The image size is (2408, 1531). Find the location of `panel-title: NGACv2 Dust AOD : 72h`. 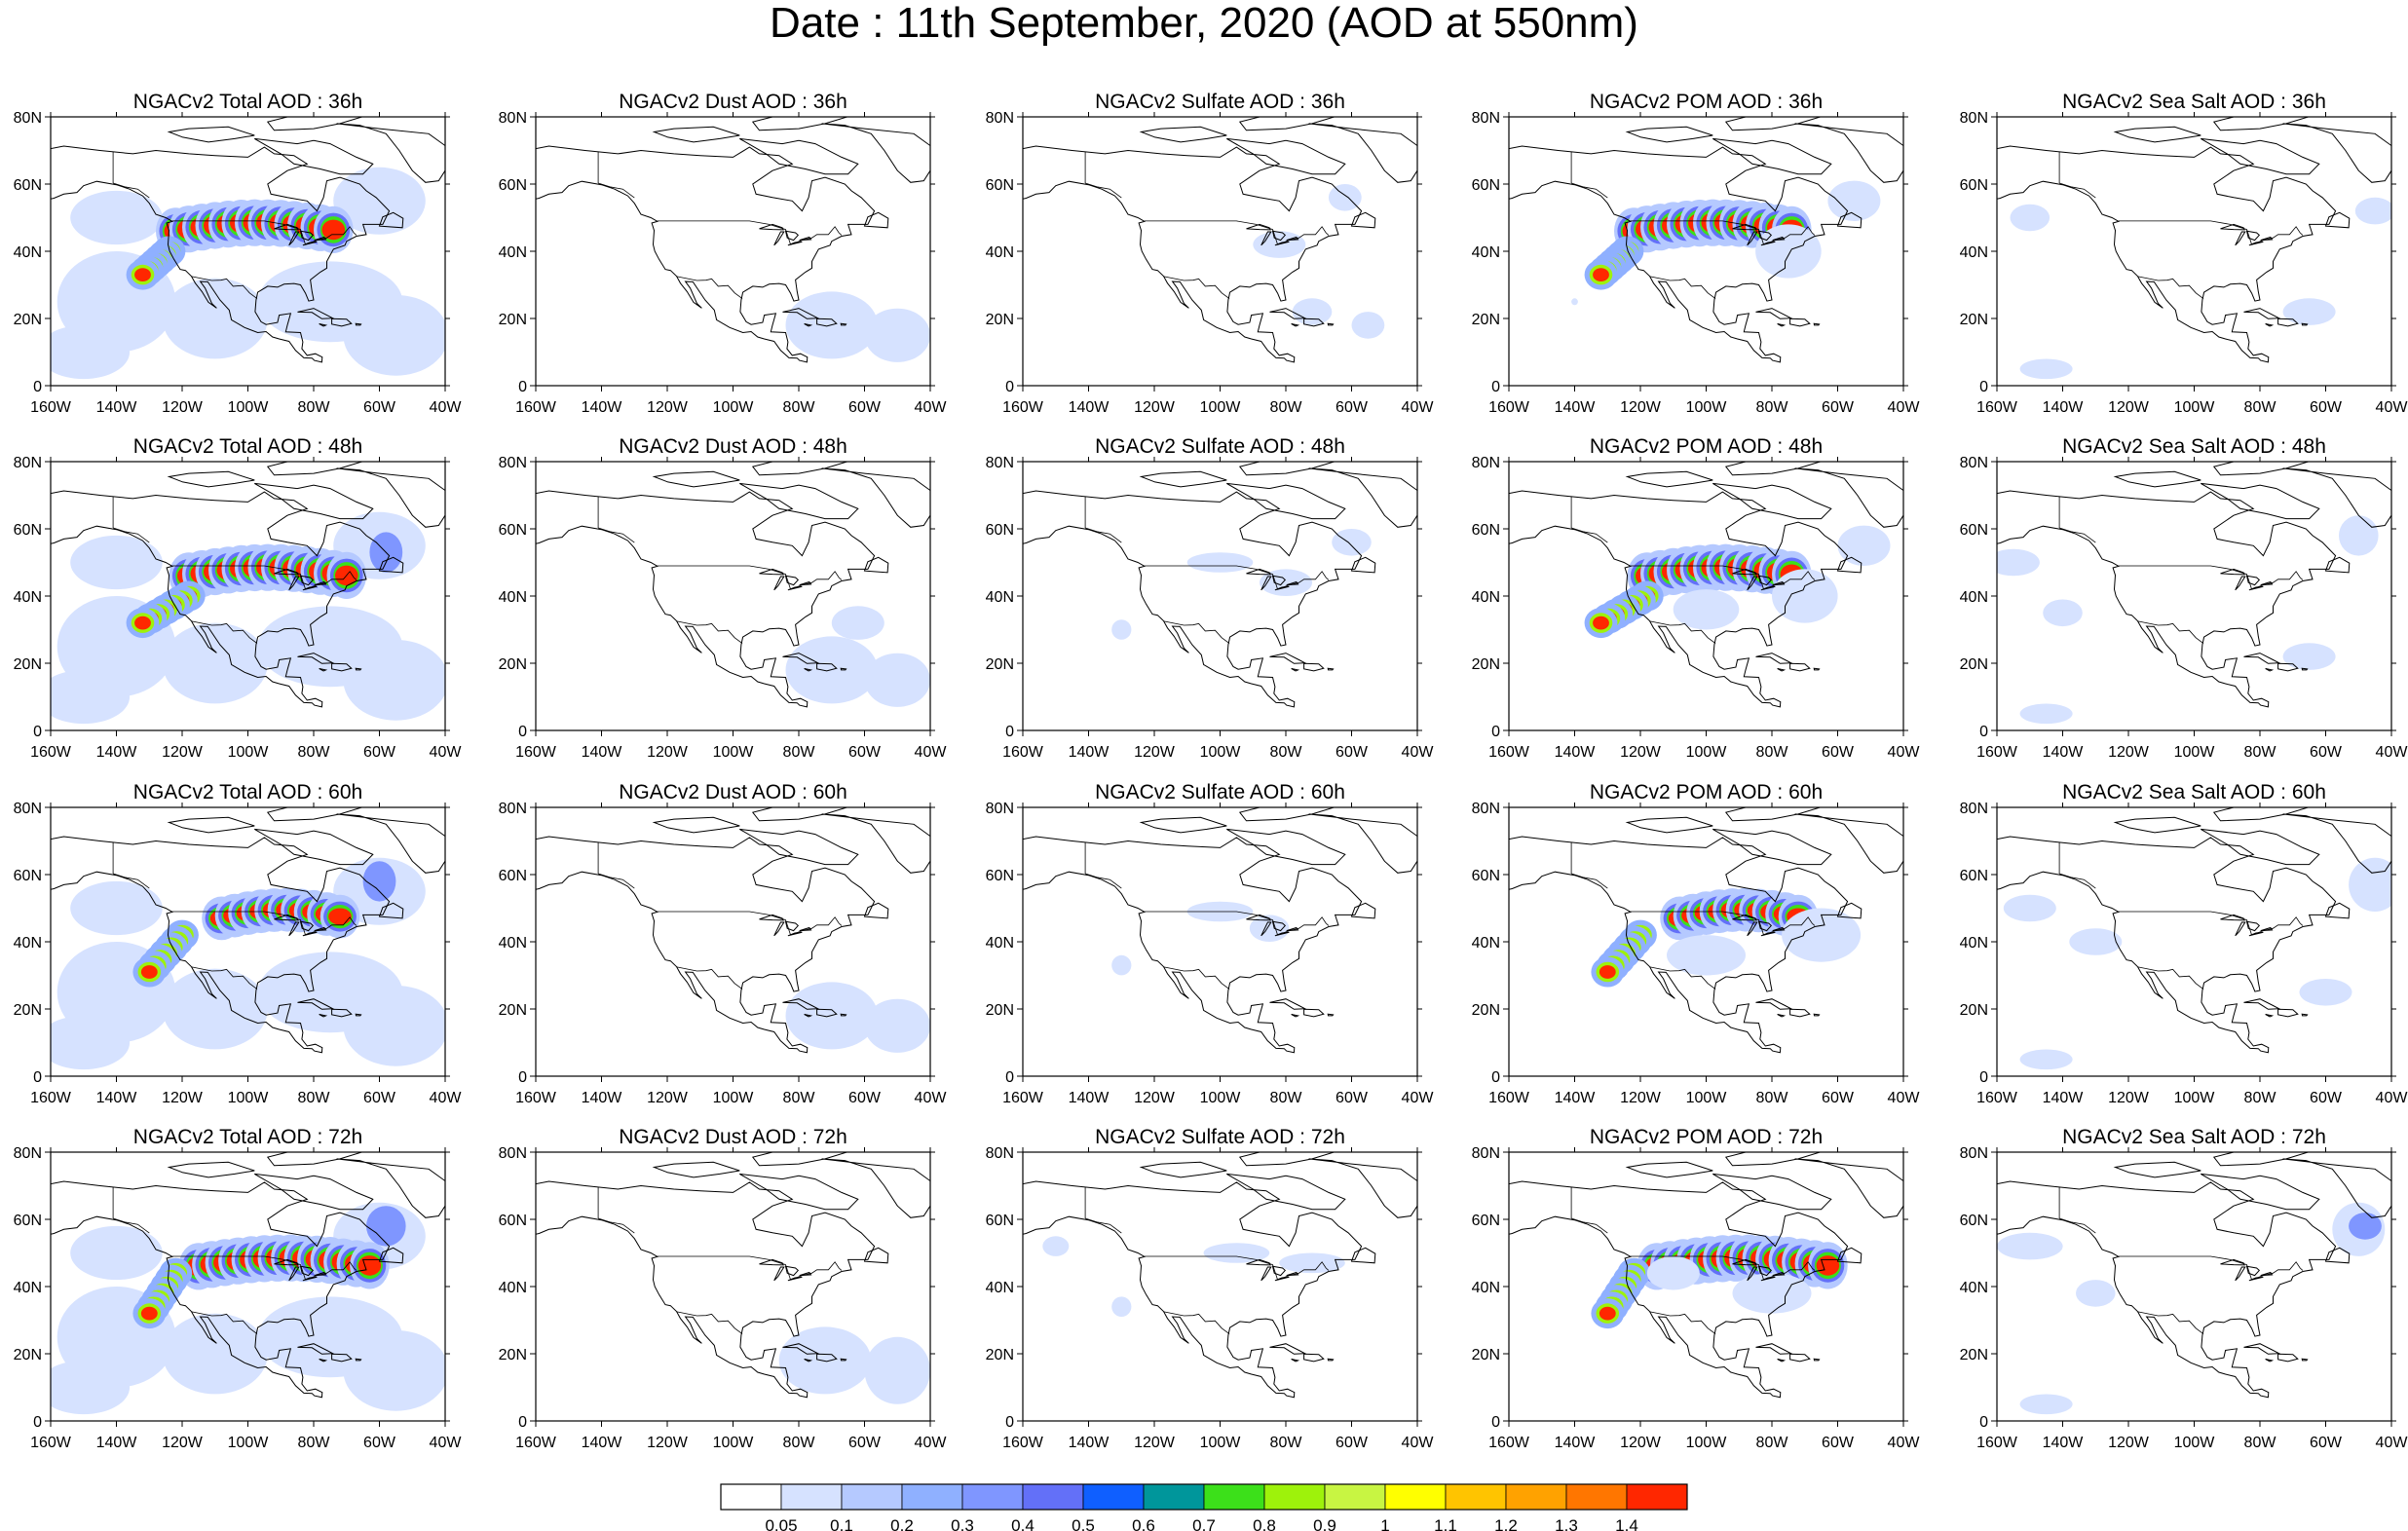

panel-title: NGACv2 Dust AOD : 72h is located at coordinates (733, 1137).